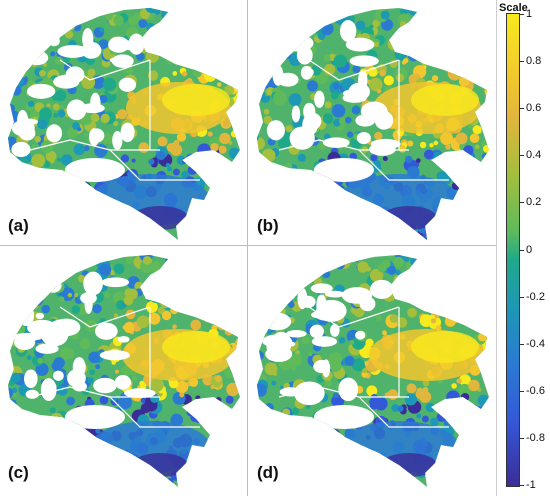 The image size is (550, 496). What do you see at coordinates (18, 225) in the screenshot?
I see `panel-label-a: (a)` at bounding box center [18, 225].